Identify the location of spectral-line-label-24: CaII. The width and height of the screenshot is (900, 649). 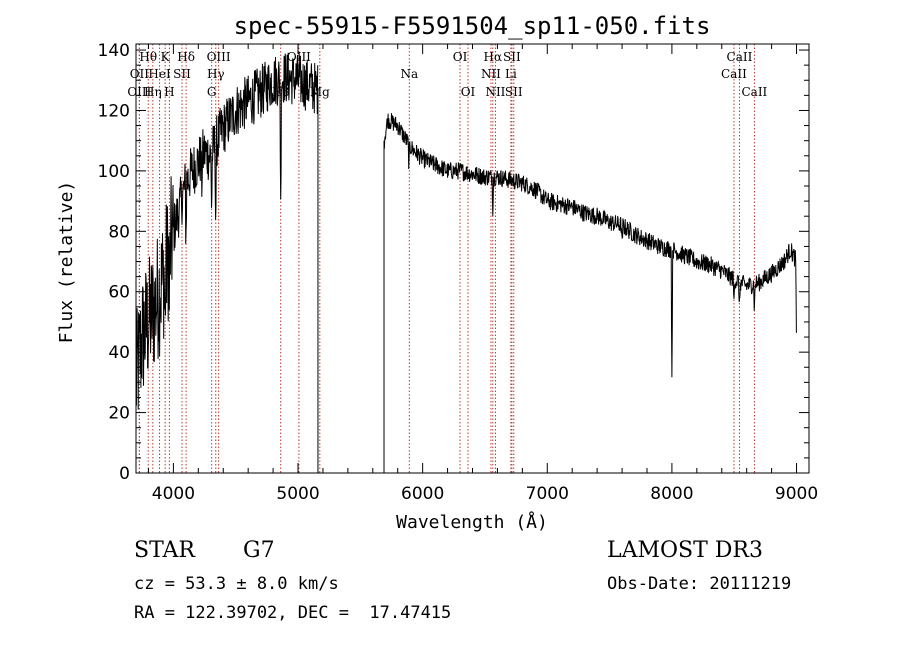
(740, 57).